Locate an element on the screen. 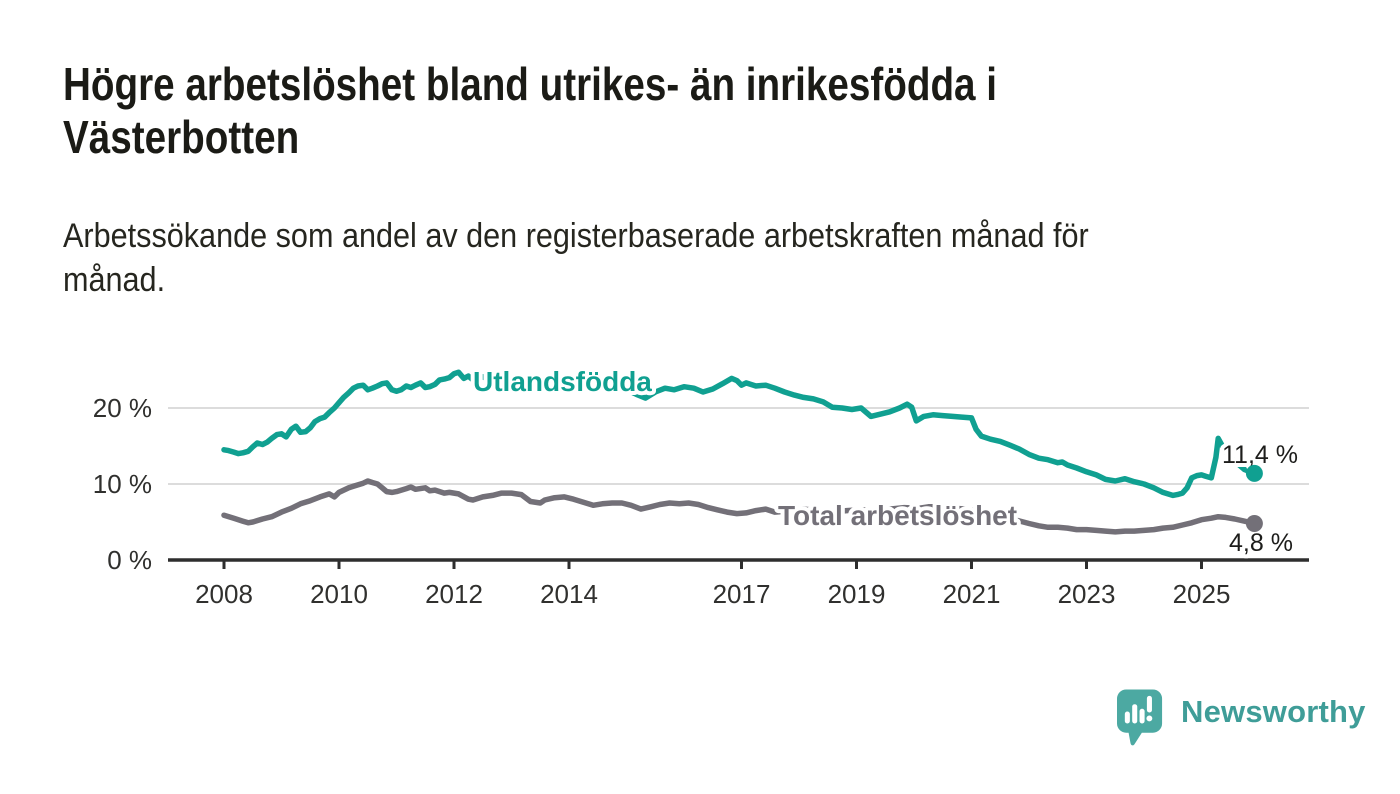  series-line-utlandsf-dda is located at coordinates (739, 434).